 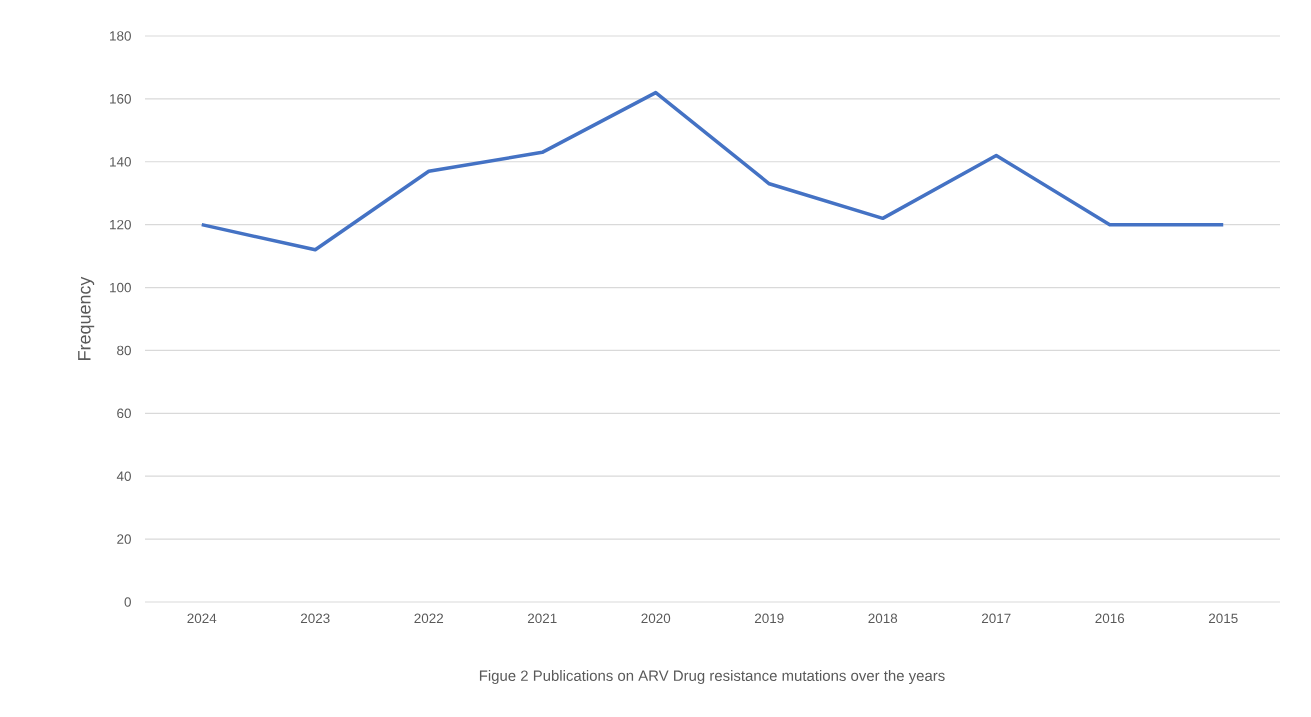 I want to click on x-tick-label: 2023, so click(x=315, y=618).